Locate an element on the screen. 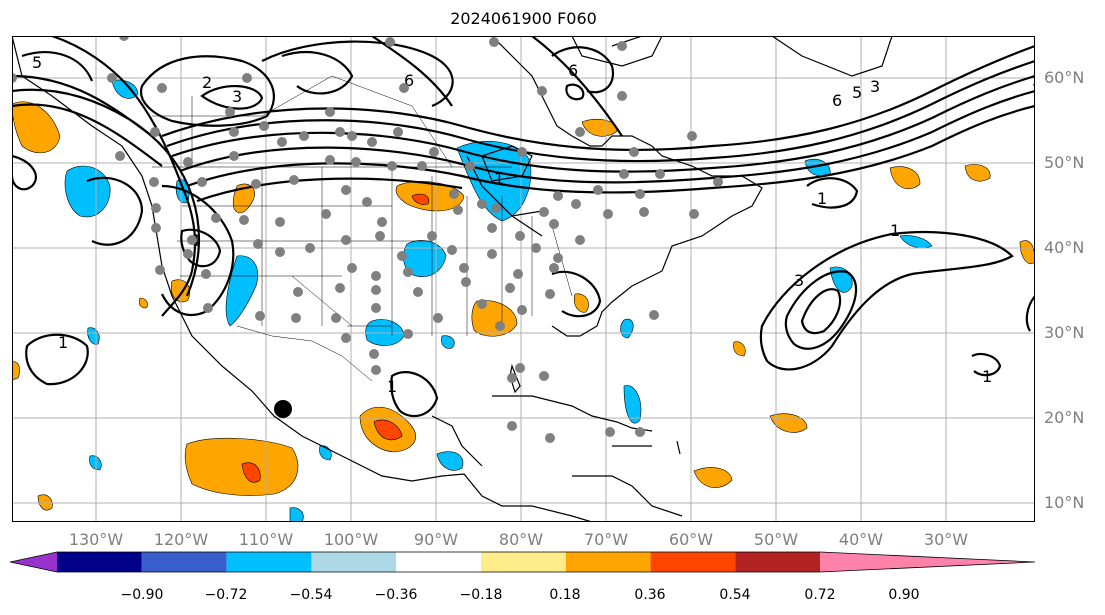  colorbar-tick-label: −0.36 is located at coordinates (396, 595).